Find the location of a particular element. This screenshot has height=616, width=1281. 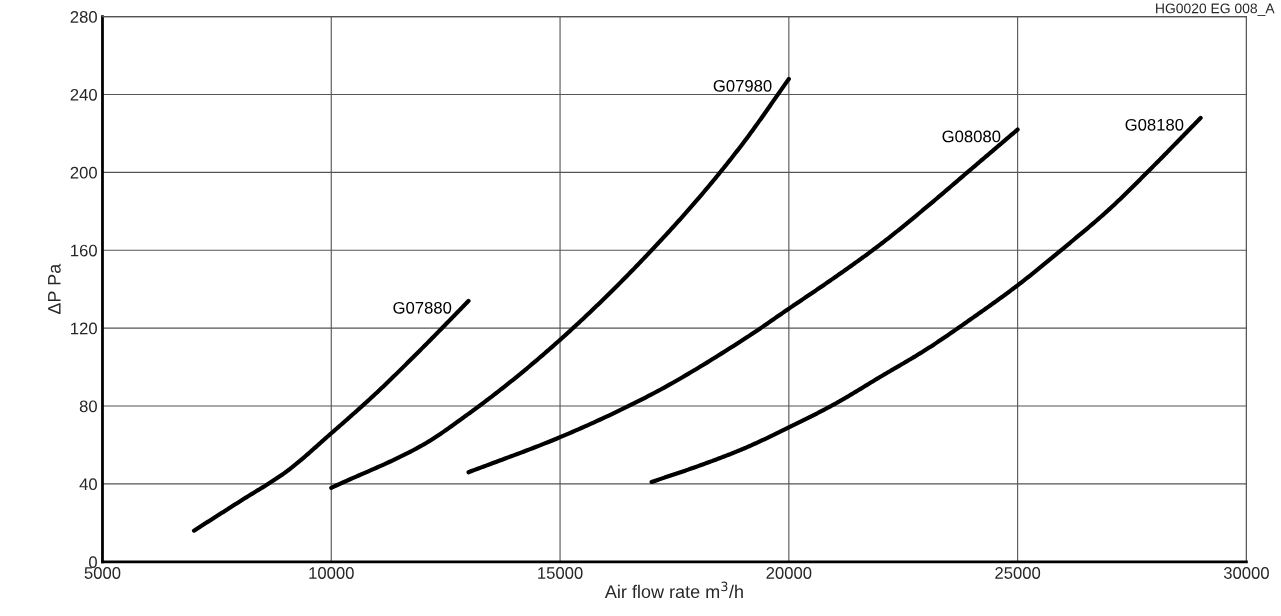

y-tick-label: 120 is located at coordinates (84, 328).